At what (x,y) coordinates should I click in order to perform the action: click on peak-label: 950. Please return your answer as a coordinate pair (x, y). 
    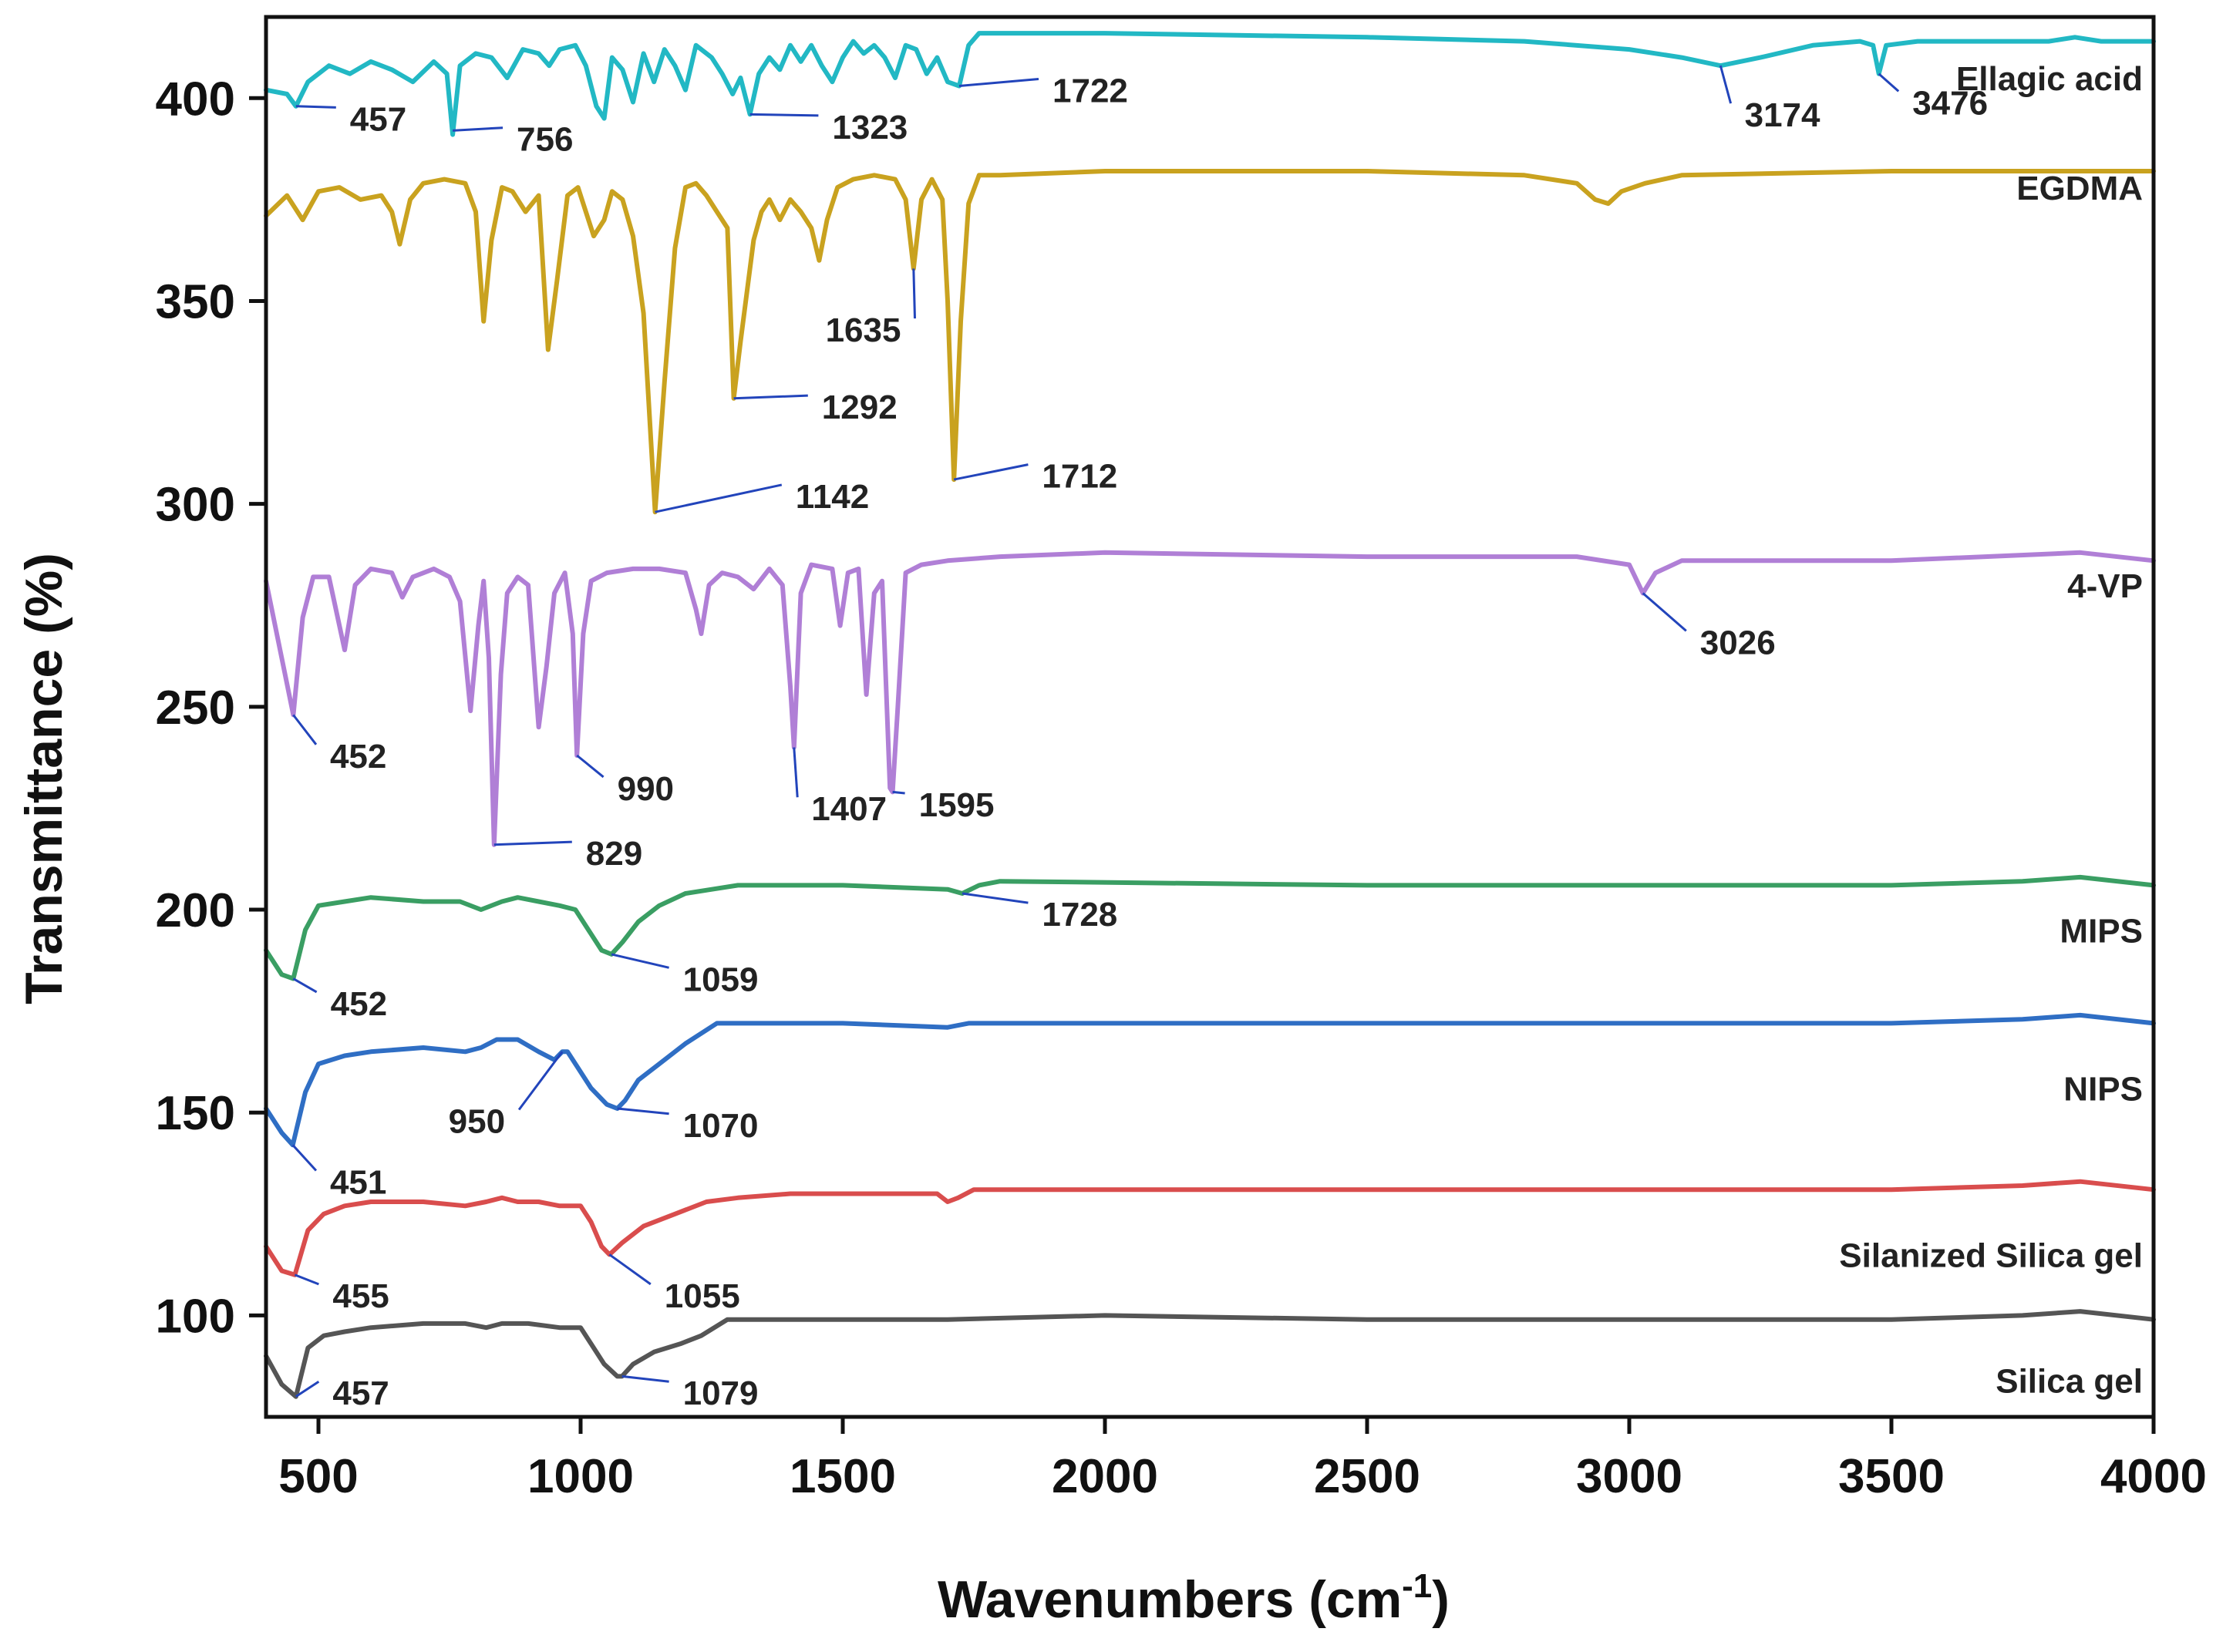
    Looking at the image, I should click on (477, 1122).